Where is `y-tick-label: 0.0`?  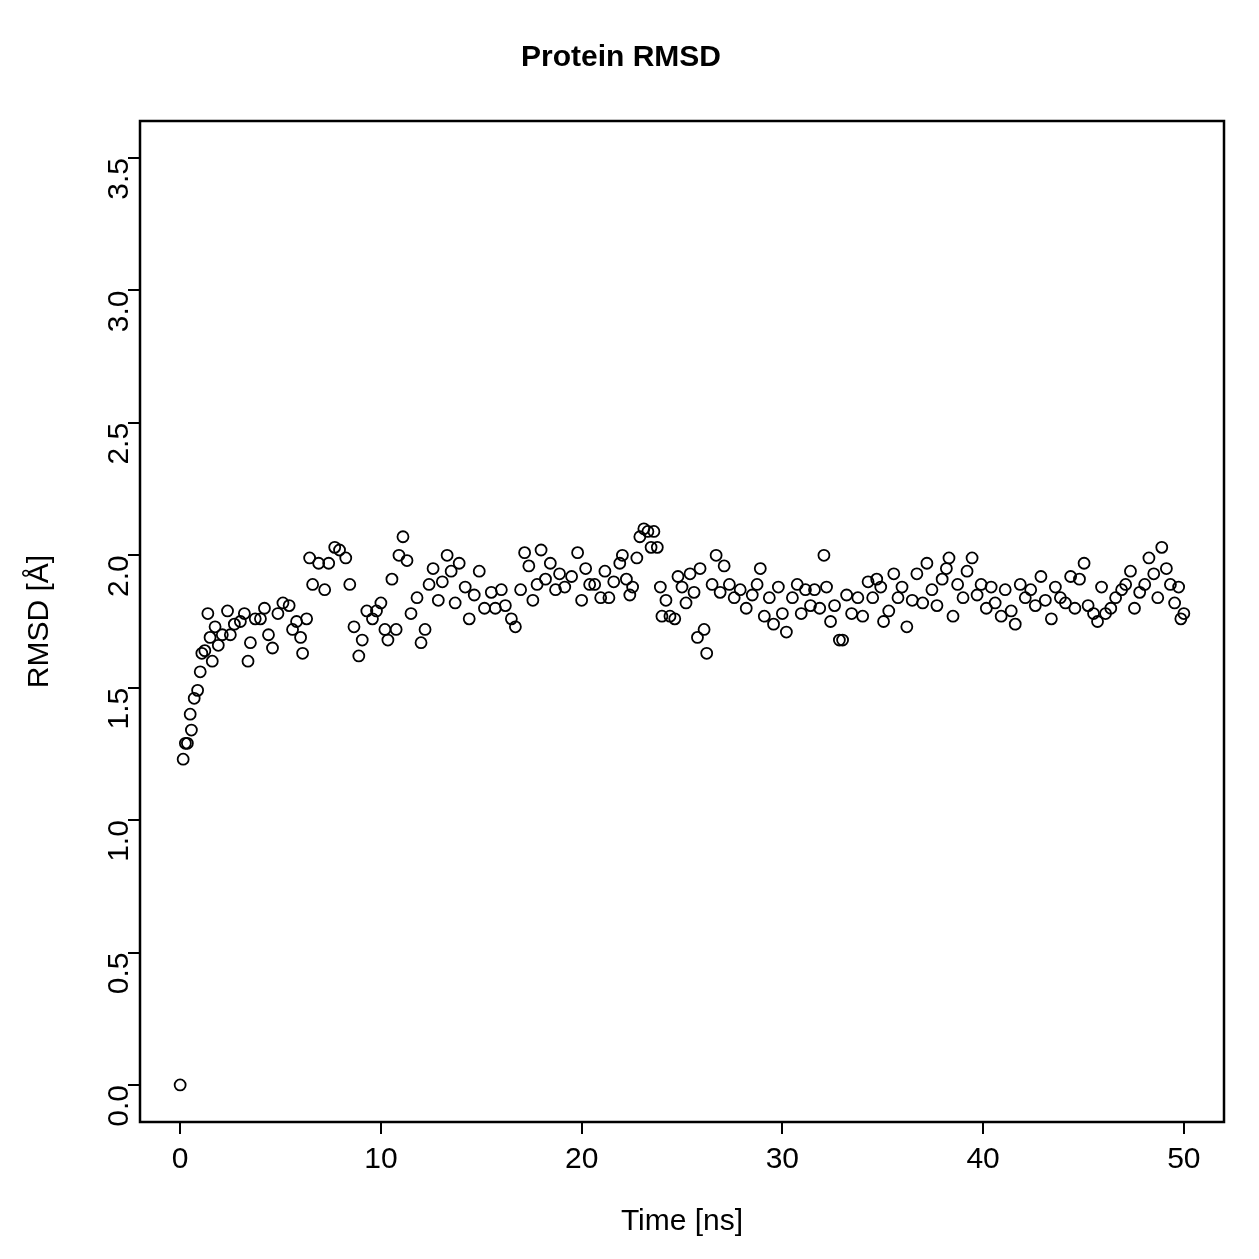 y-tick-label: 0.0 is located at coordinates (118, 1105).